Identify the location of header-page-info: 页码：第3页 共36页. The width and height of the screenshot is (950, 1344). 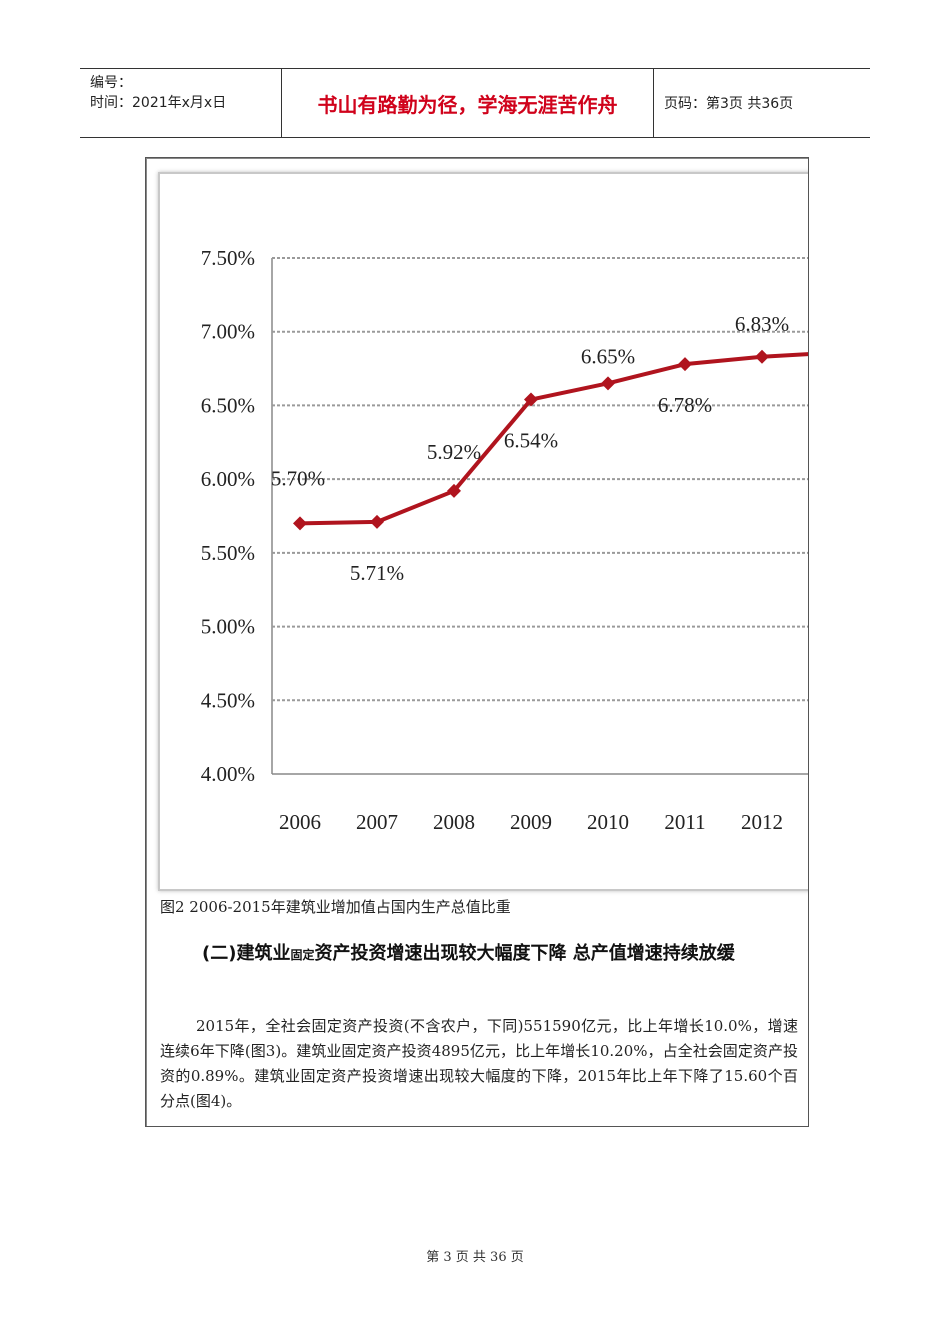
(729, 104).